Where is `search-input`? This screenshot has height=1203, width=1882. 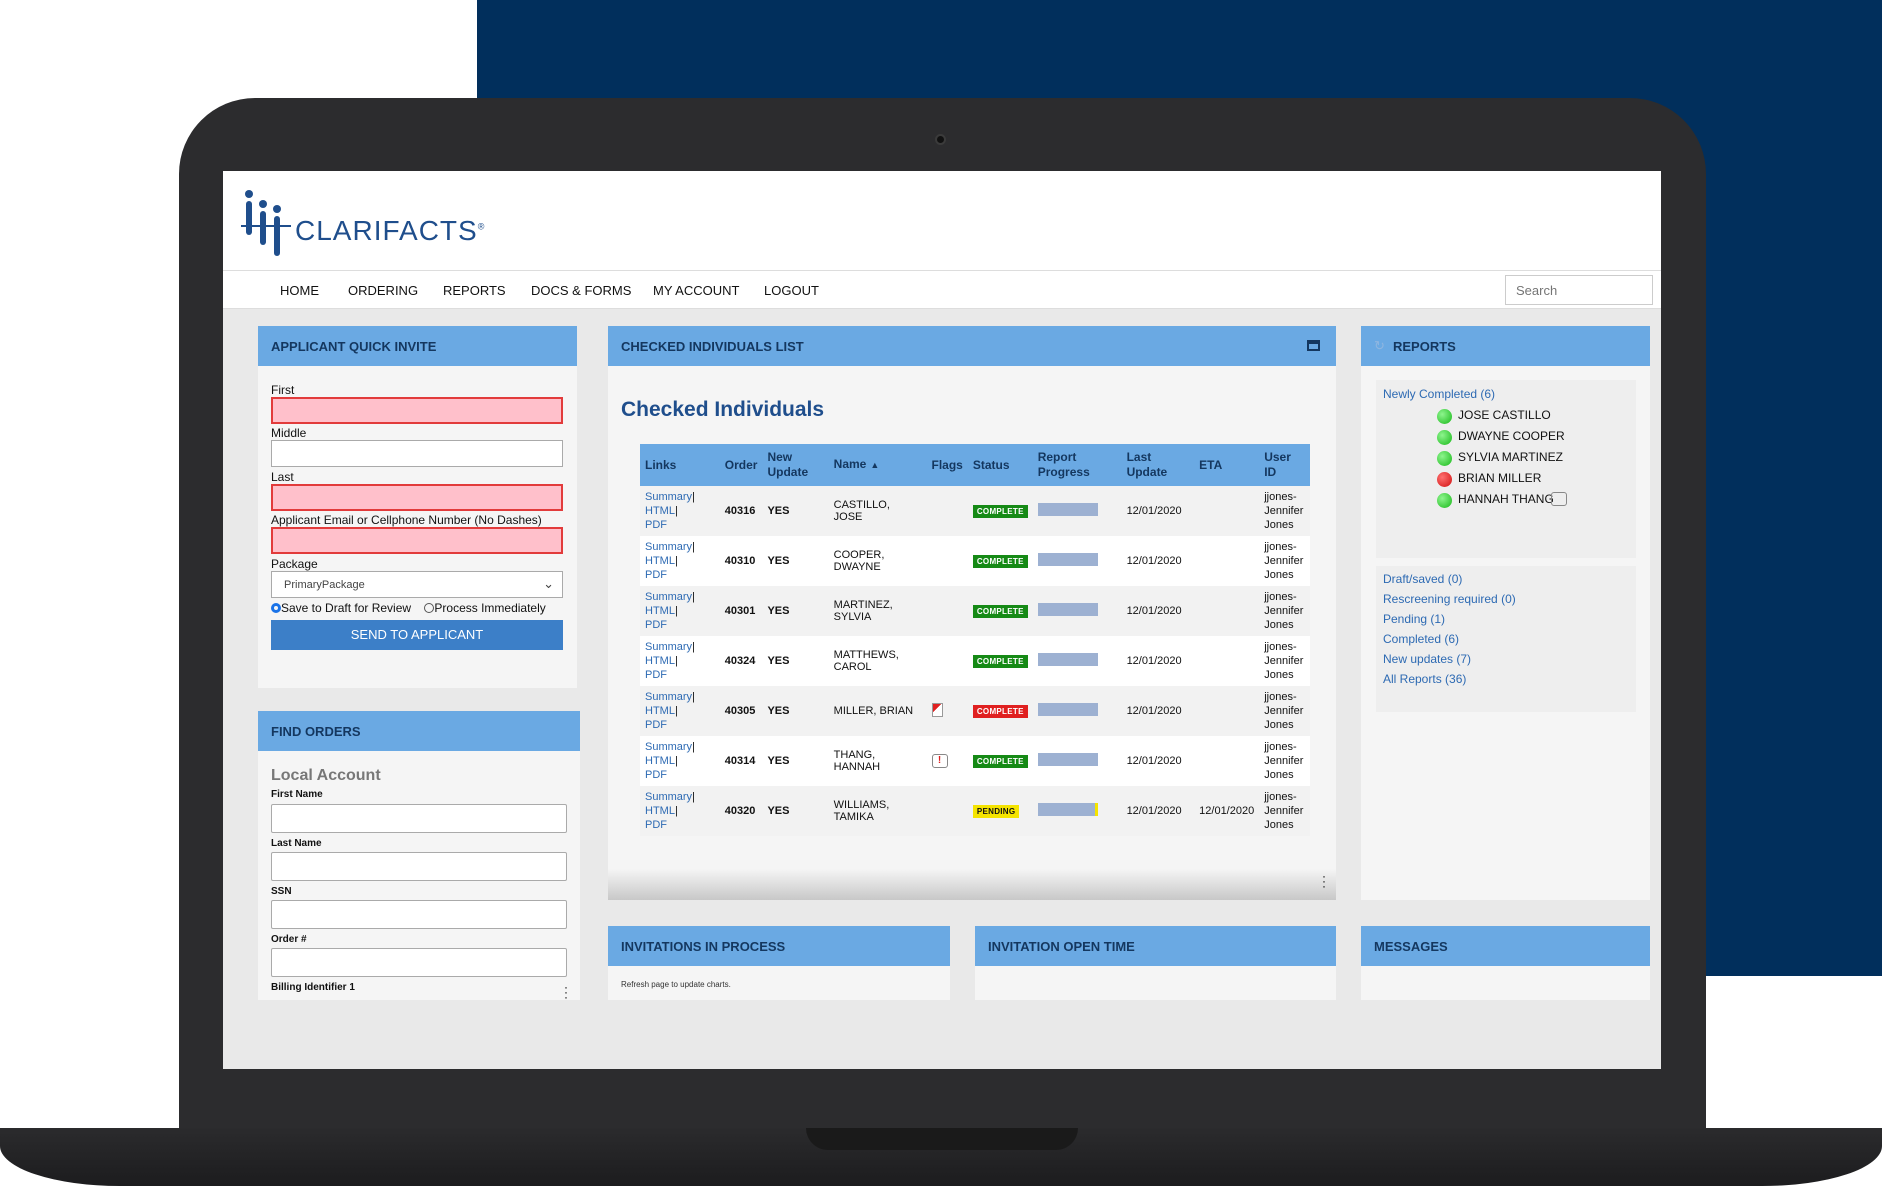 search-input is located at coordinates (1579, 290).